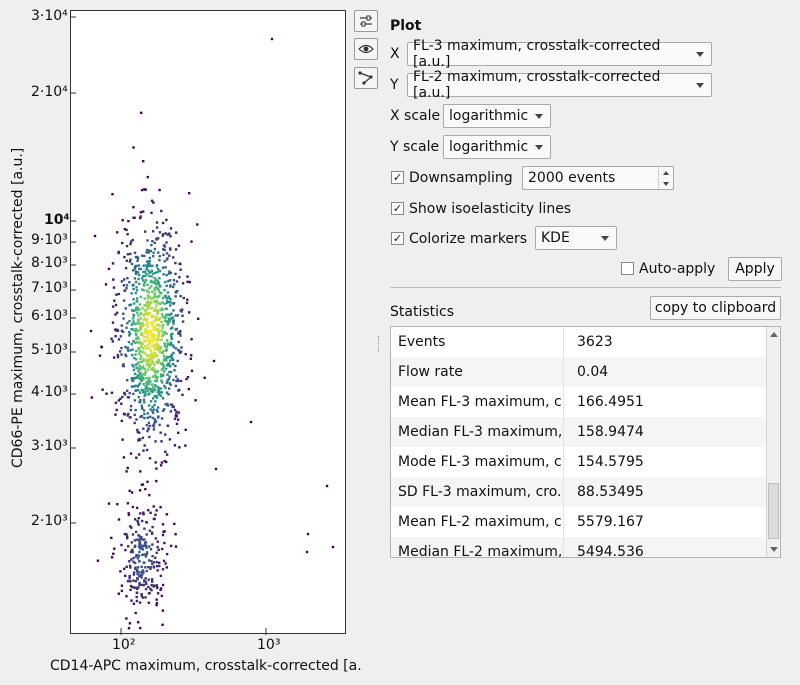  What do you see at coordinates (579, 402) in the screenshot?
I see `table-row: Mean FL-3 maximum, c... 166.4951` at bounding box center [579, 402].